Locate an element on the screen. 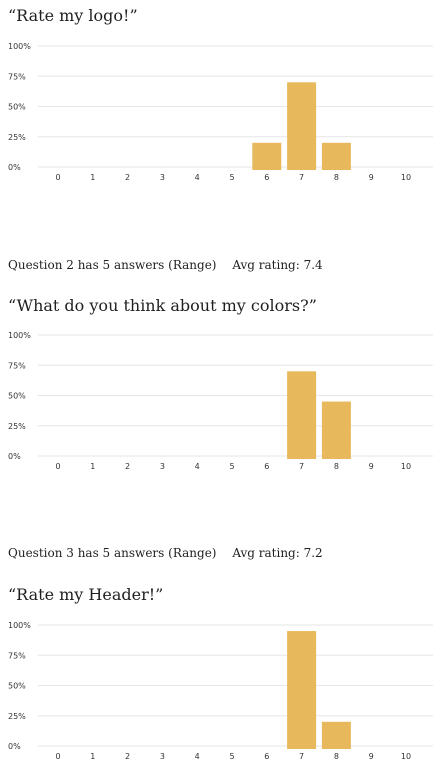  question-2-avg-rating: Avg rating: 7.4 is located at coordinates (277, 265).